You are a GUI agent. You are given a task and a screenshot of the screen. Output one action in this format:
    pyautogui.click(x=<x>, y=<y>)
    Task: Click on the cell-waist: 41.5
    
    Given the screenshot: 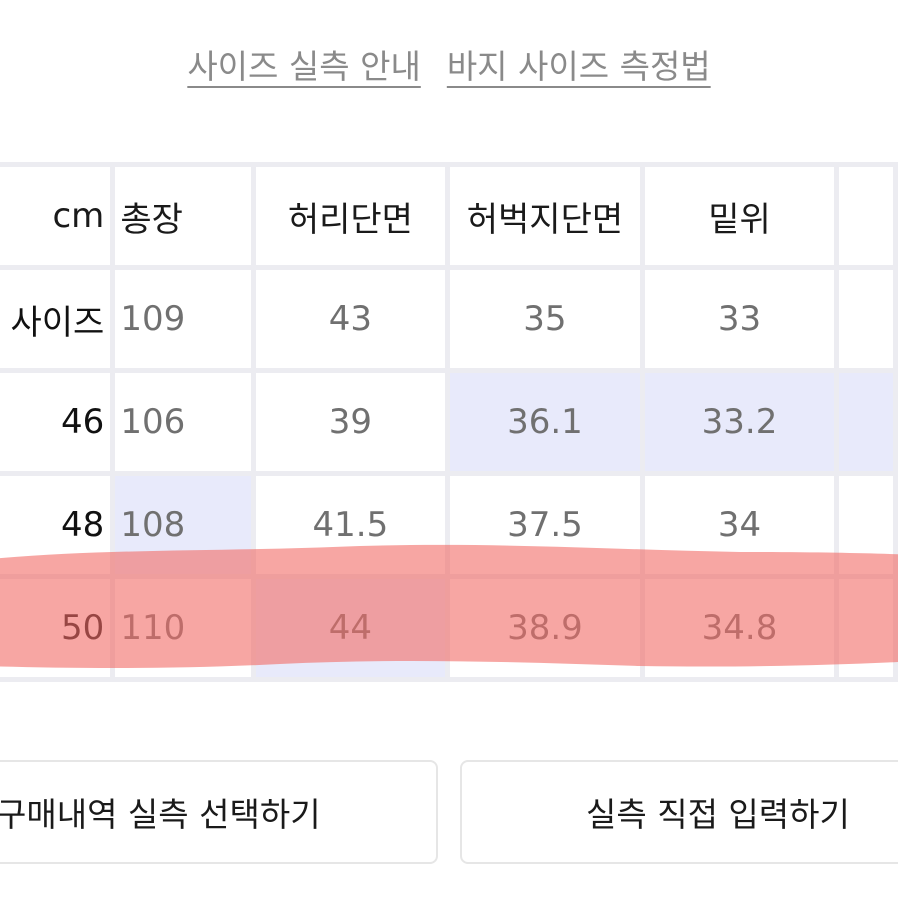 What is the action you would take?
    pyautogui.click(x=350, y=525)
    